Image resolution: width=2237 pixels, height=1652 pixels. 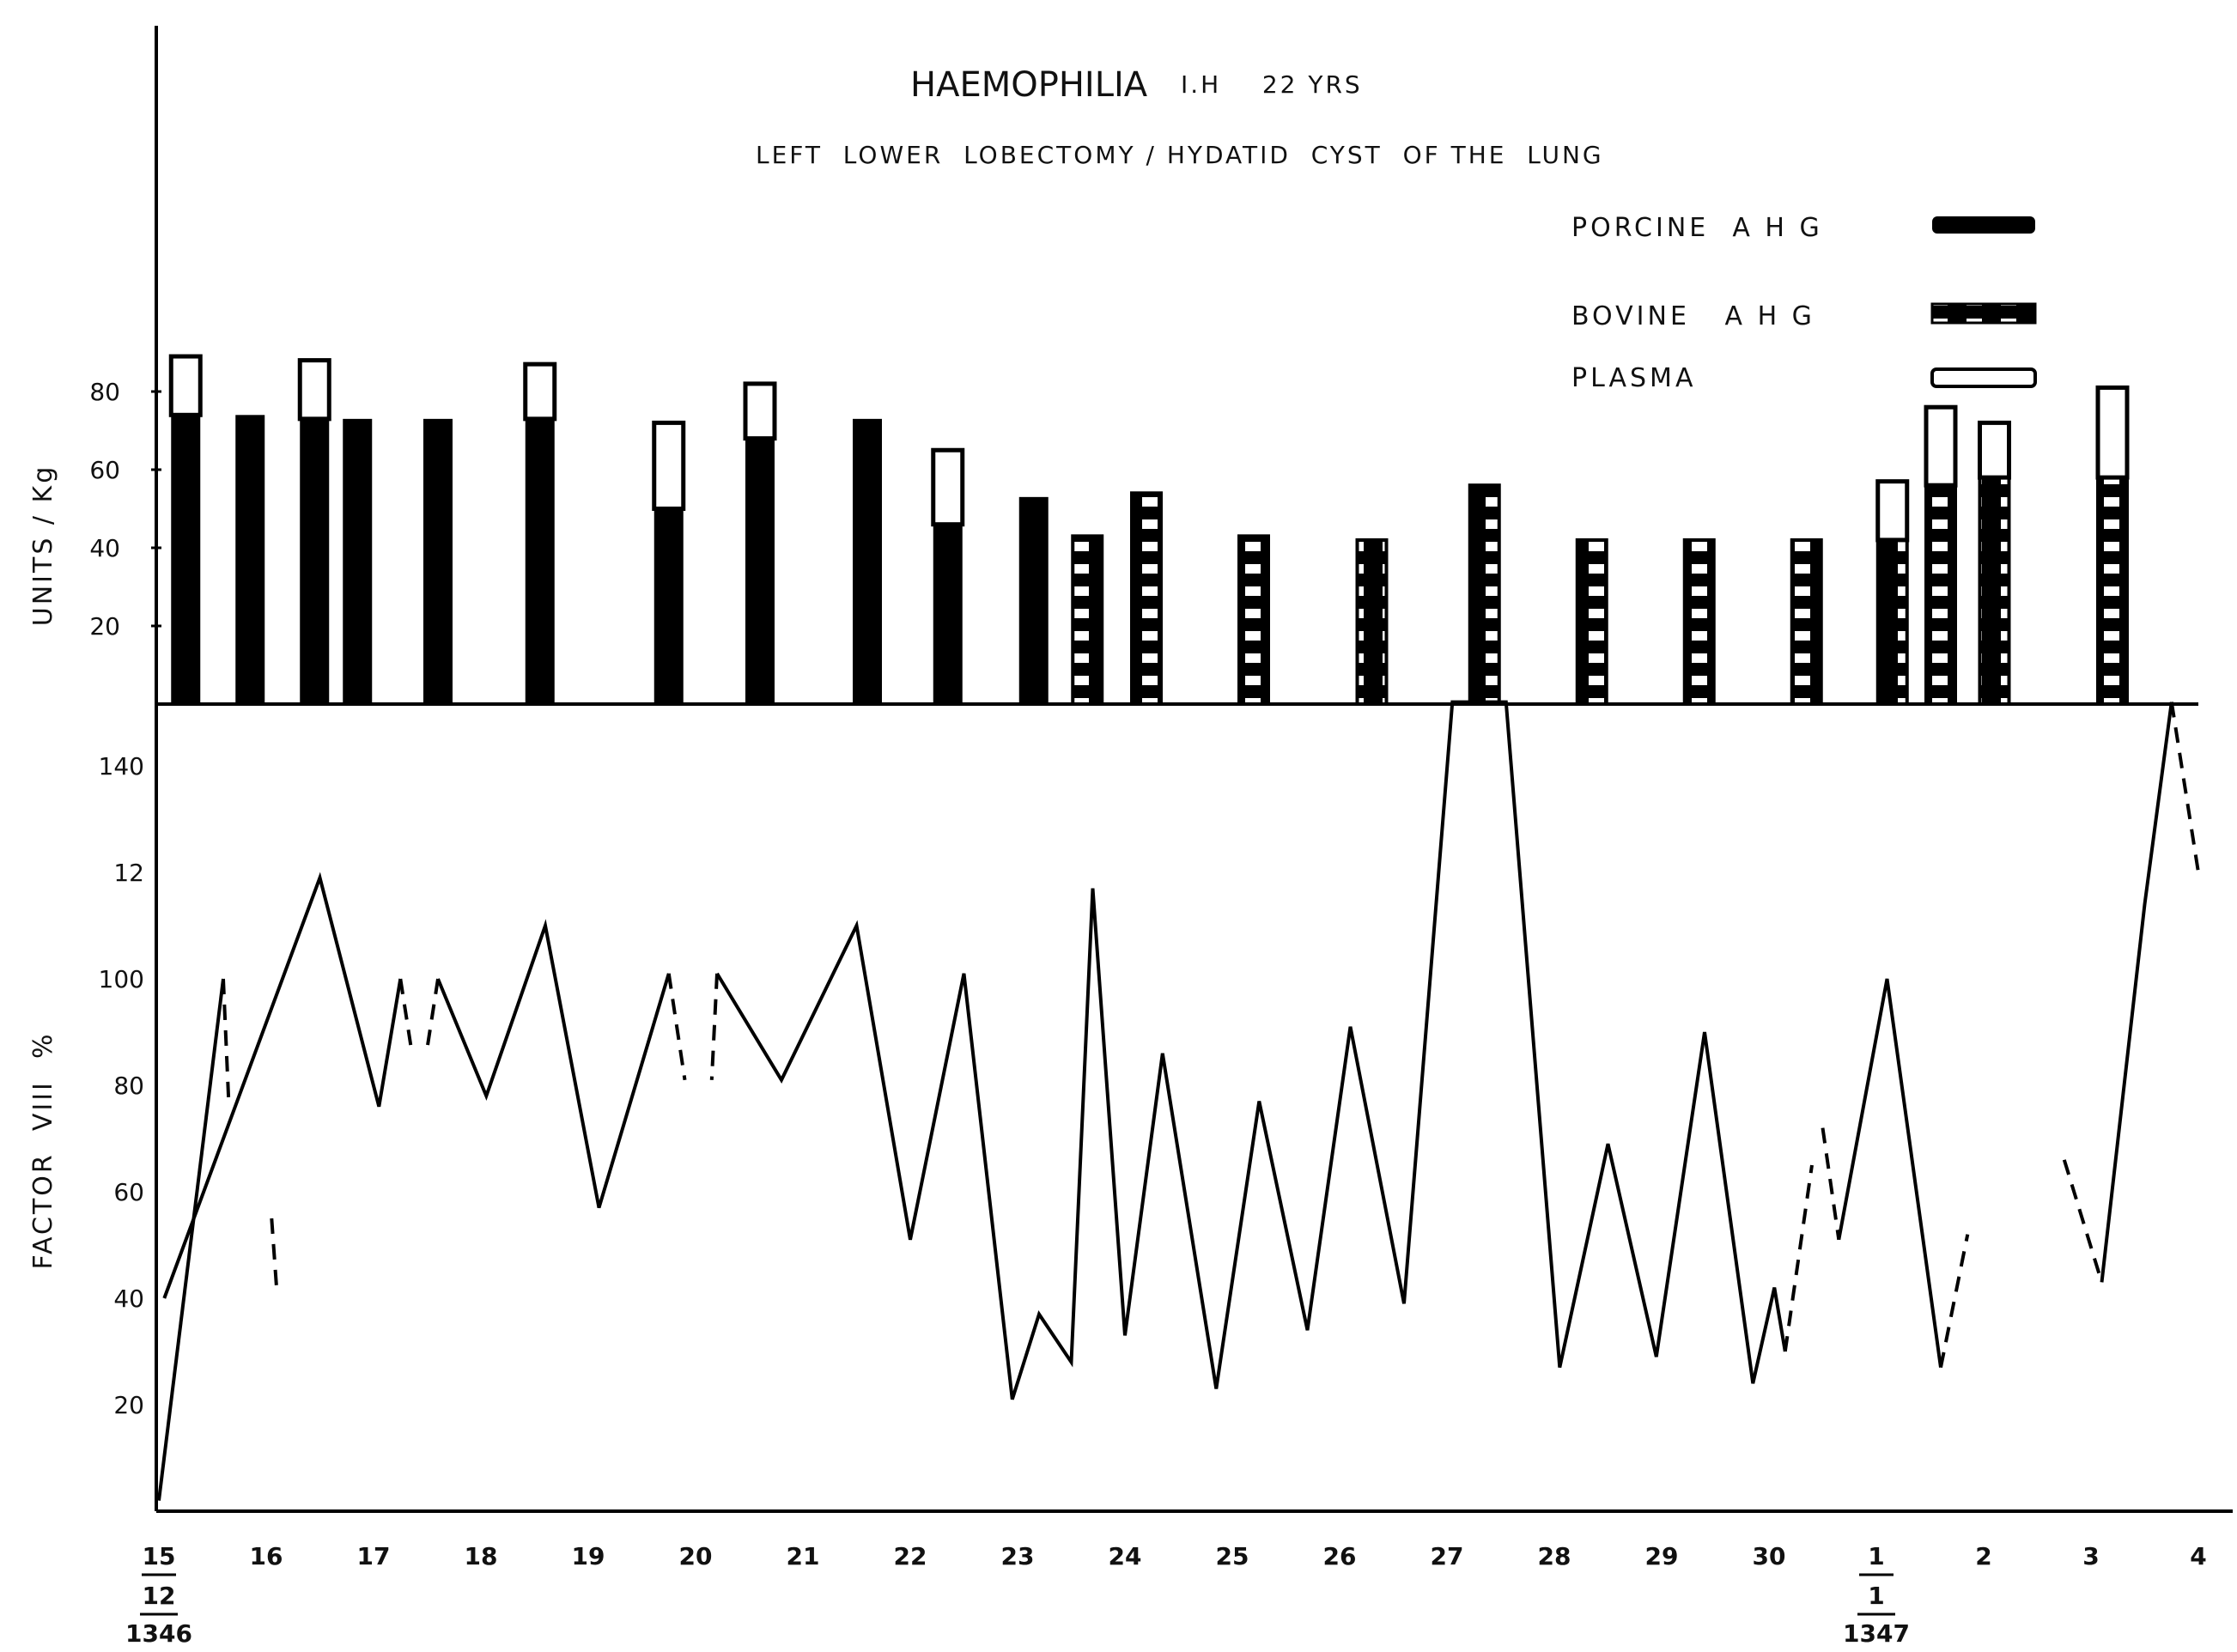 I want to click on bottom-y-tick-label: 80, so click(x=128, y=1086).